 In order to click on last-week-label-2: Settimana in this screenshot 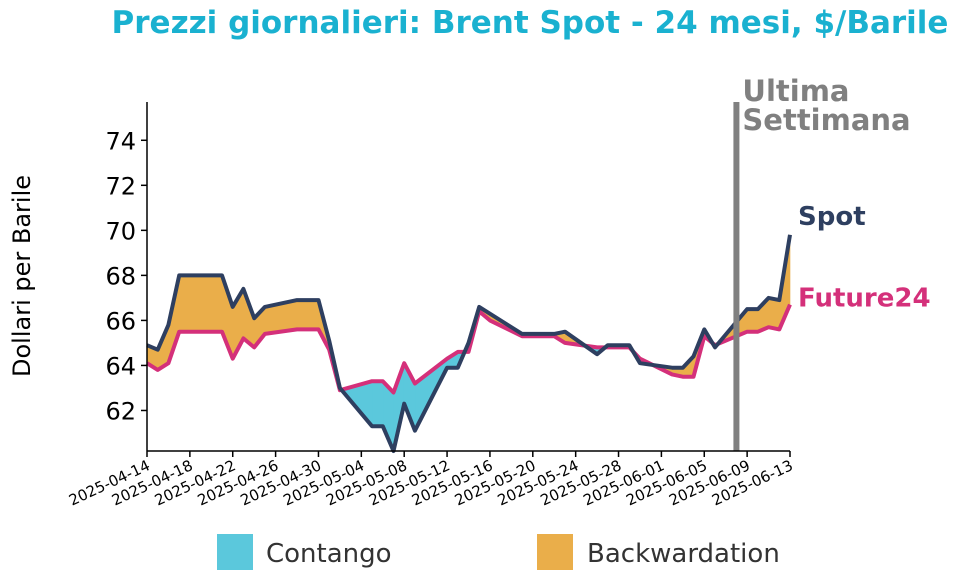, I will do `click(826, 120)`.